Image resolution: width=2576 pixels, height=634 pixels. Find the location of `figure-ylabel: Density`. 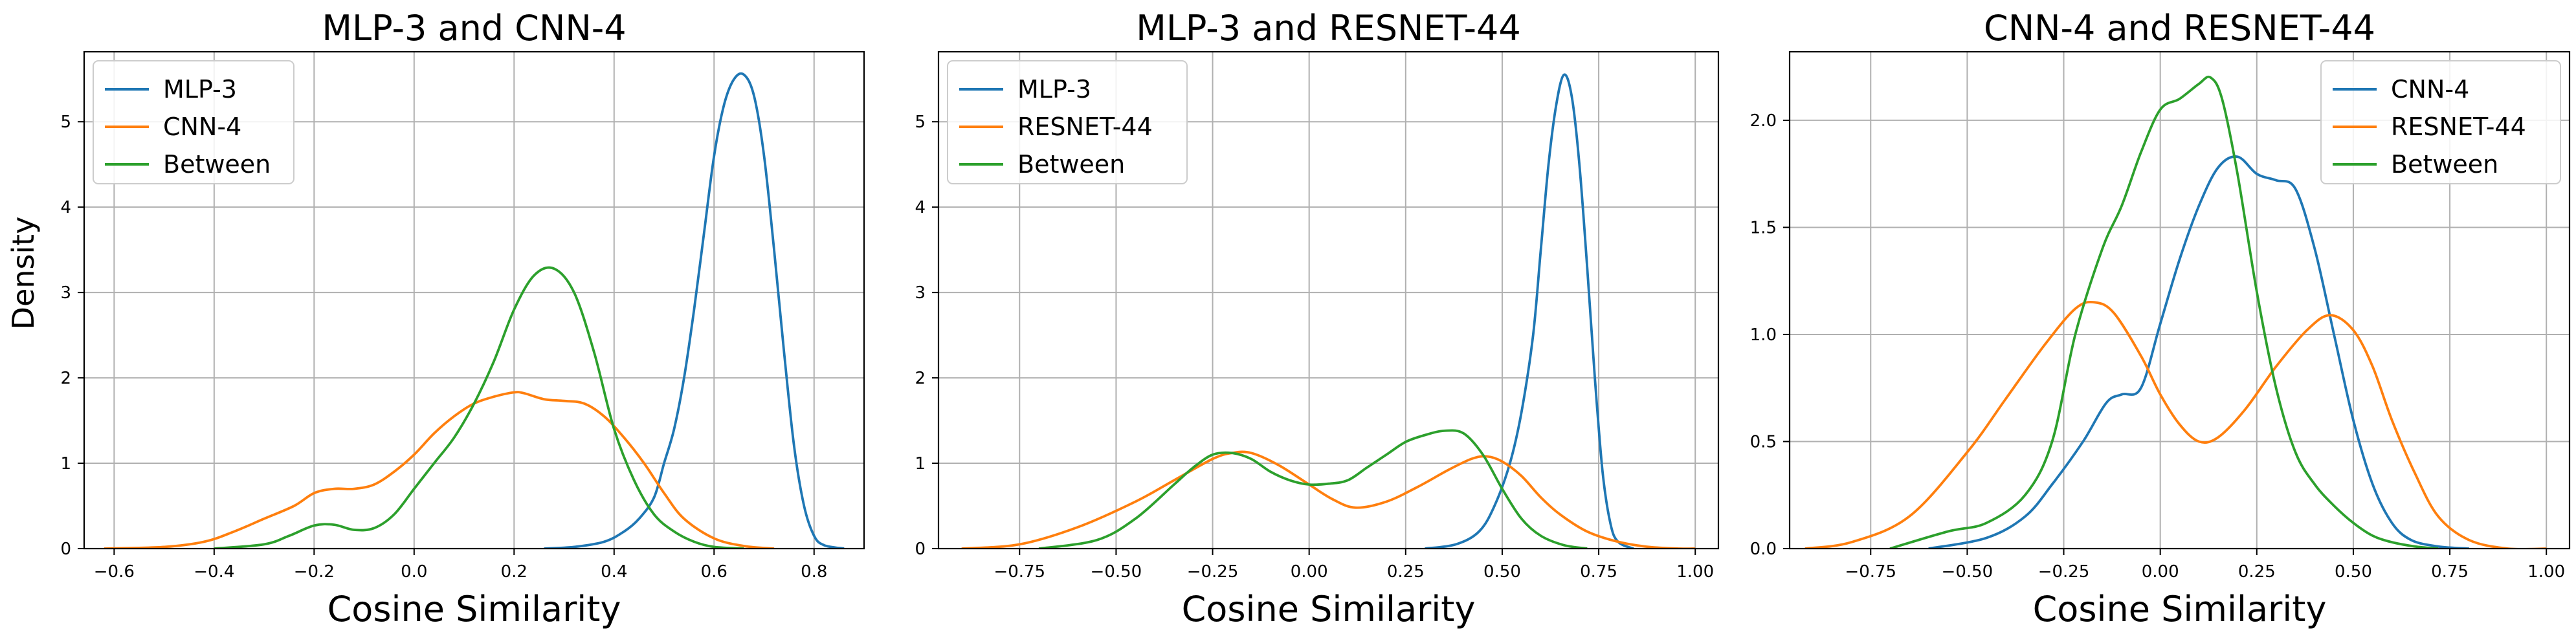

figure-ylabel: Density is located at coordinates (23, 273).